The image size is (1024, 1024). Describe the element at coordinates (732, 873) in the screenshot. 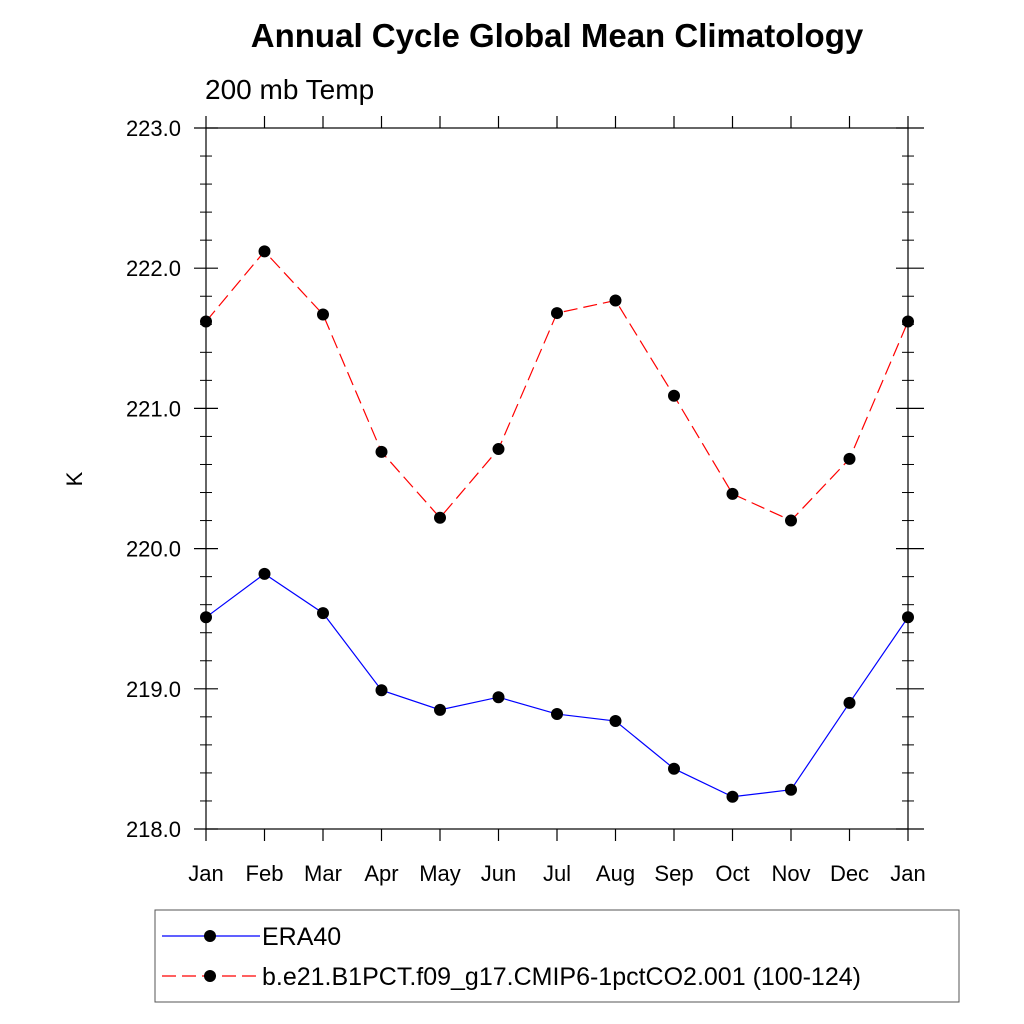

I see `x-tick-label: Oct` at that location.